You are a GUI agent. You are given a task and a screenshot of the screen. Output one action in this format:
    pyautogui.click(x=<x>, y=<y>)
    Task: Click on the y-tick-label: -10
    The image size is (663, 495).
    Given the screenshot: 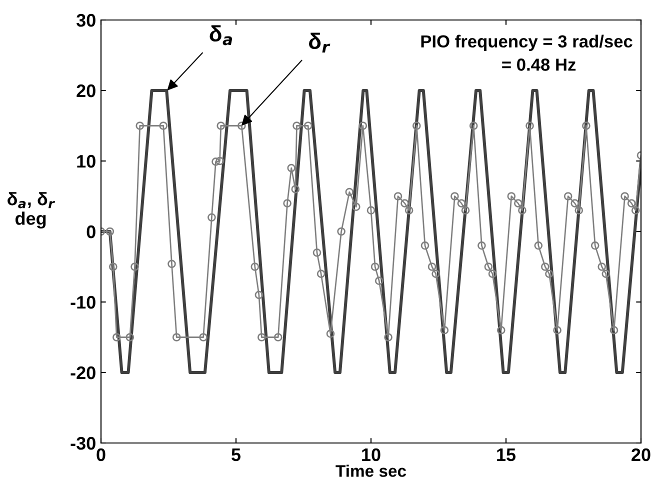 What is the action you would take?
    pyautogui.click(x=83, y=302)
    